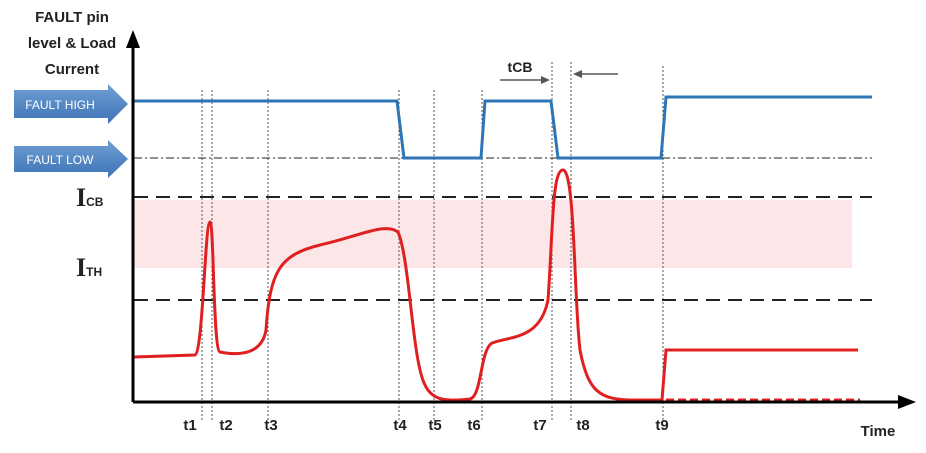  I want to click on tcb-arrowhead-right, so click(577, 74).